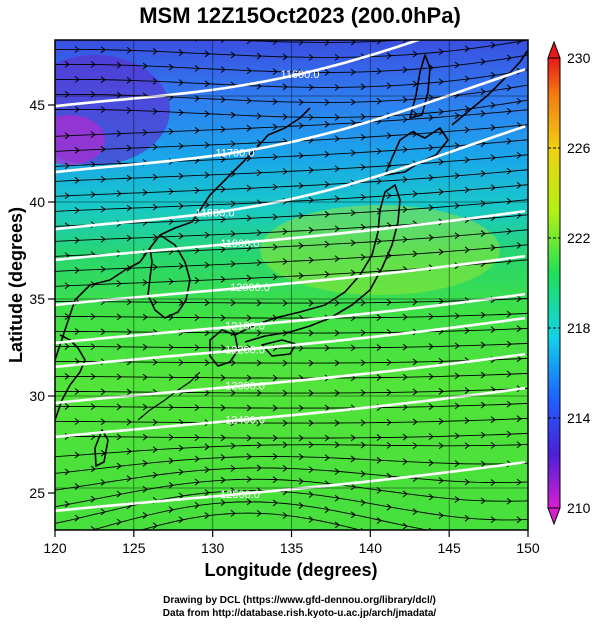 Image resolution: width=599 pixels, height=625 pixels. I want to click on coldest-region, so click(80, 140).